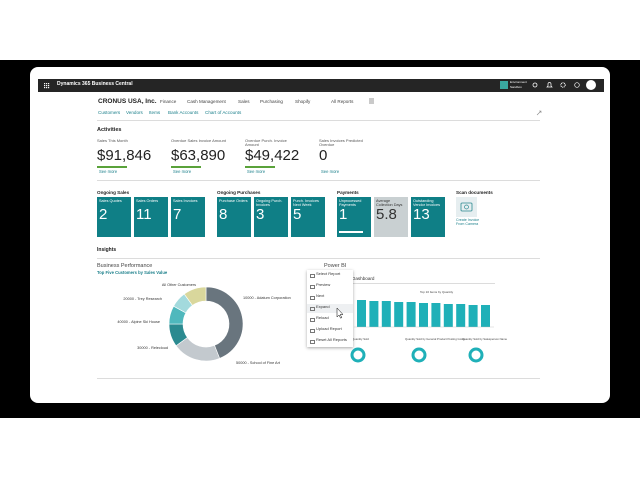  What do you see at coordinates (224, 322) in the screenshot?
I see `donut-segment` at bounding box center [224, 322].